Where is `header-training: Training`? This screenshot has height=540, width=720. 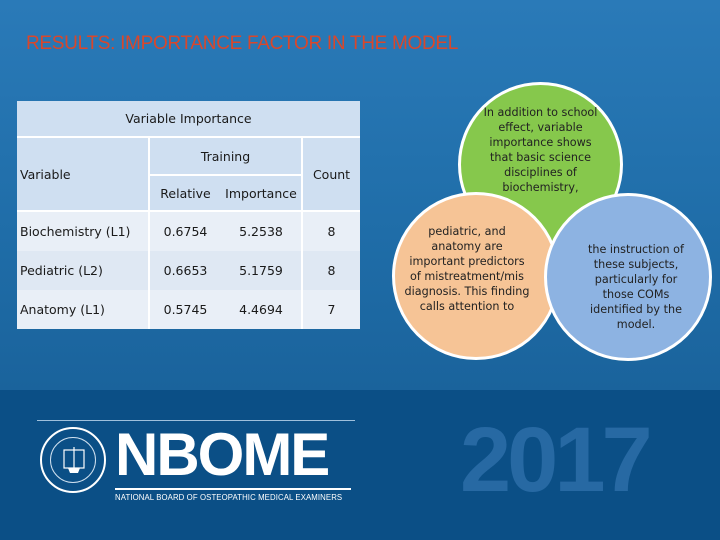
header-training: Training is located at coordinates (225, 156).